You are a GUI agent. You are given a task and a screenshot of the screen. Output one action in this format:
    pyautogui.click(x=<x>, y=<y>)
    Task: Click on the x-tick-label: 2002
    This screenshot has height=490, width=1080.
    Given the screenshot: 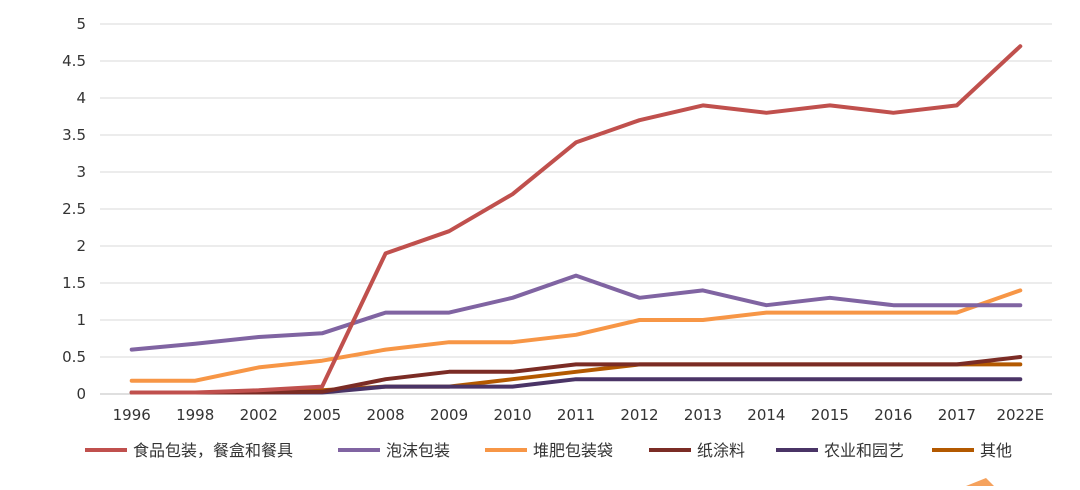 What is the action you would take?
    pyautogui.click(x=259, y=415)
    